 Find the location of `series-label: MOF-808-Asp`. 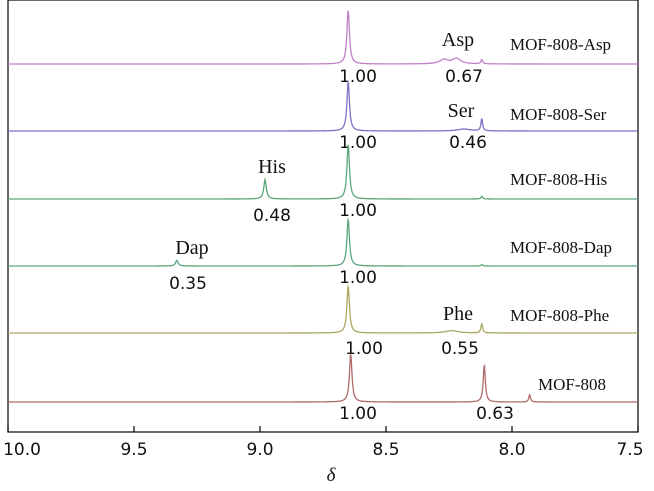

series-label: MOF-808-Asp is located at coordinates (560, 44).